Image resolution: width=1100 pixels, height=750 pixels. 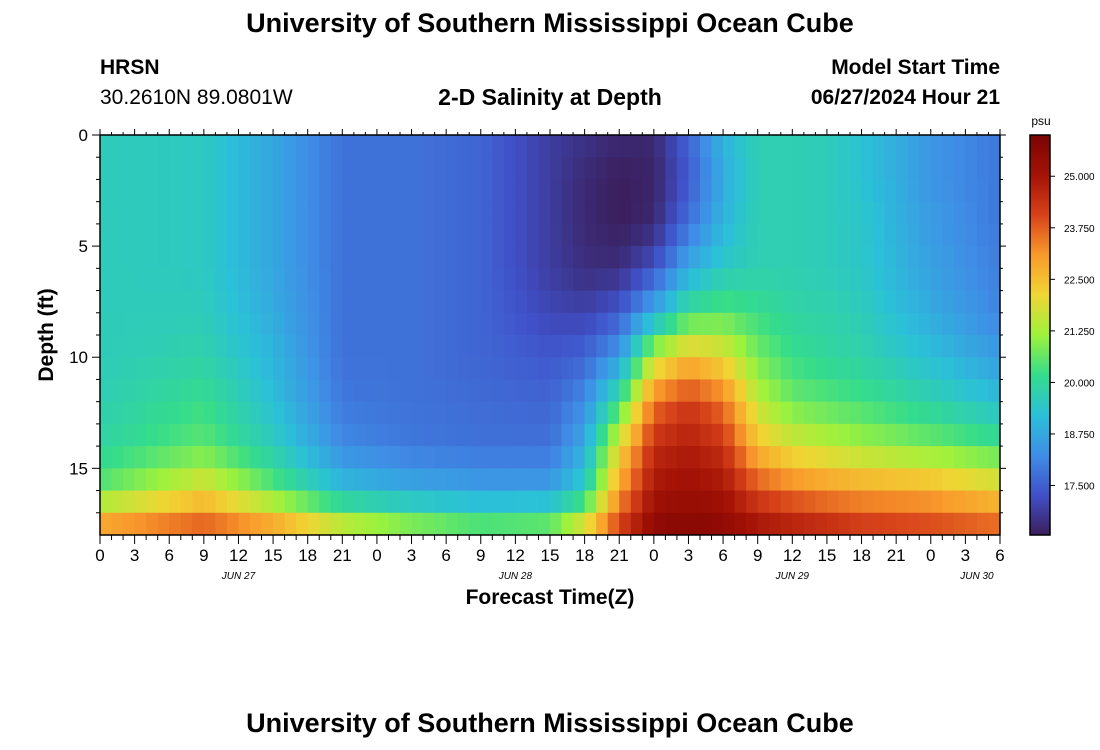 I want to click on x-tick-label: 6, so click(x=722, y=555).